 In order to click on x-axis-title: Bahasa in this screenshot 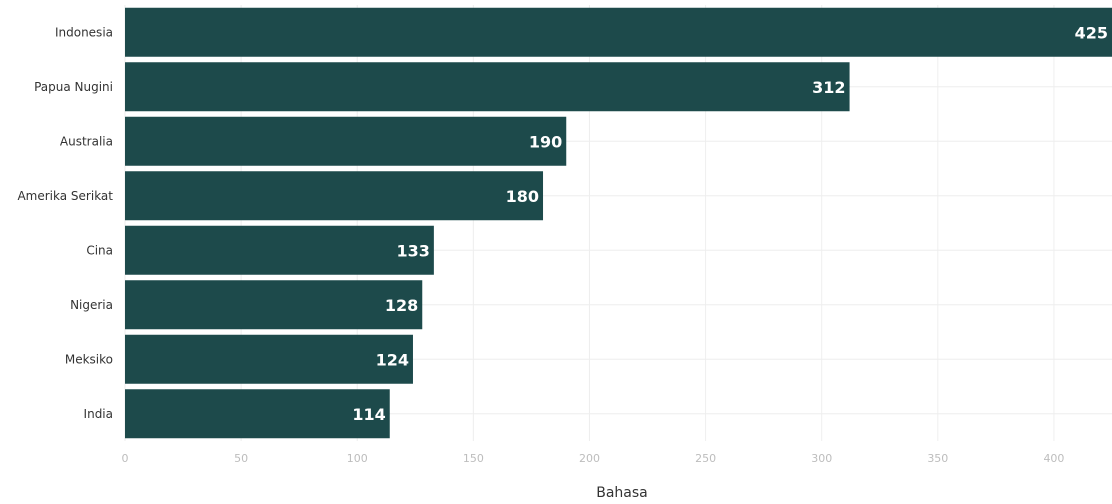, I will do `click(622, 492)`.